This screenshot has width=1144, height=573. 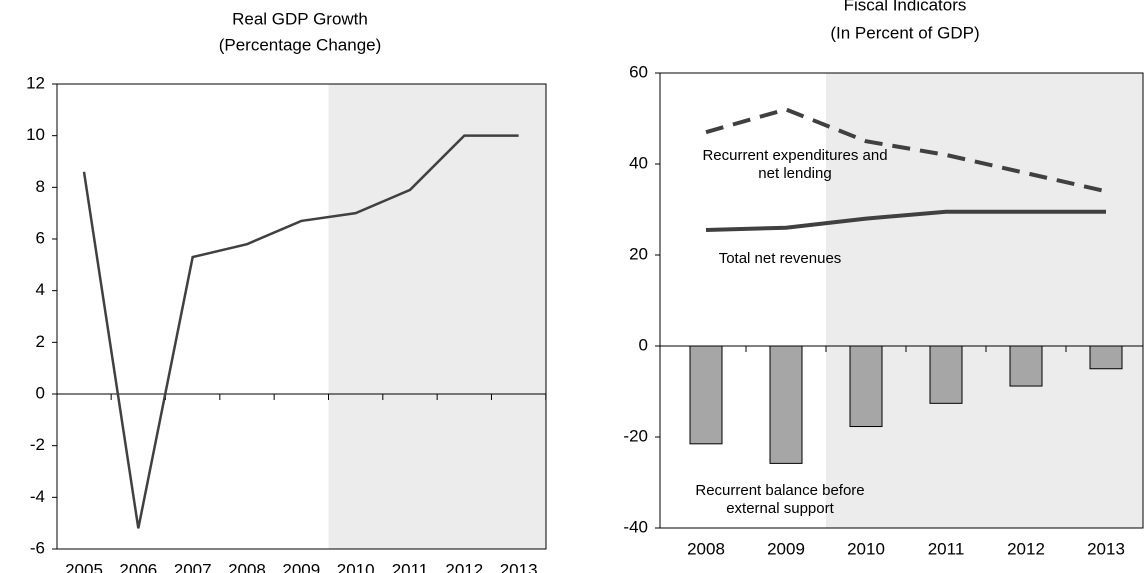 What do you see at coordinates (638, 253) in the screenshot?
I see `y-tick-label: 20` at bounding box center [638, 253].